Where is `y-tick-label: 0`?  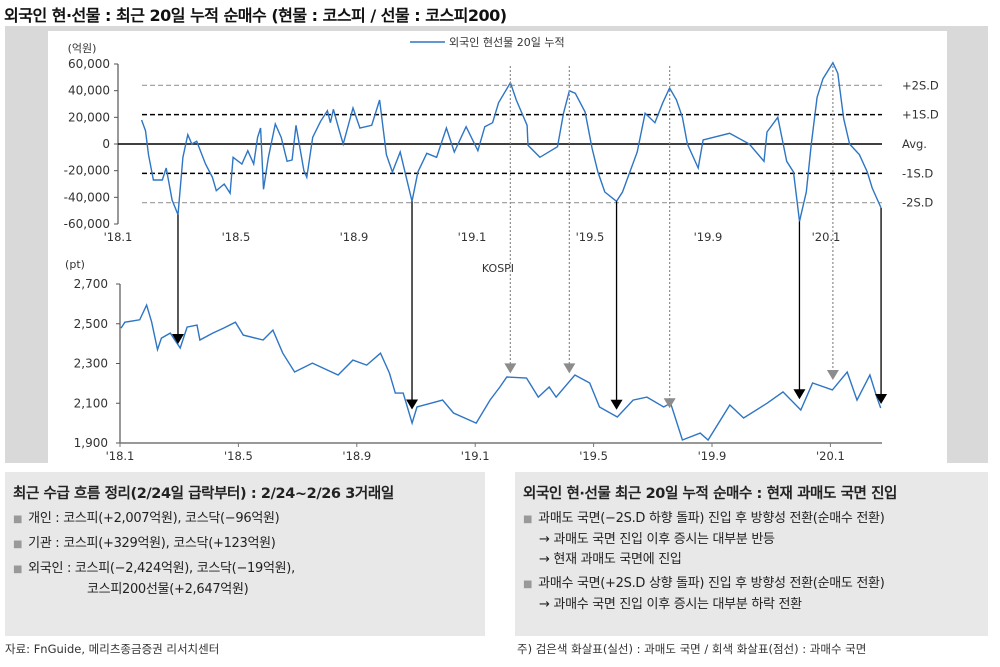
y-tick-label: 0 is located at coordinates (106, 144).